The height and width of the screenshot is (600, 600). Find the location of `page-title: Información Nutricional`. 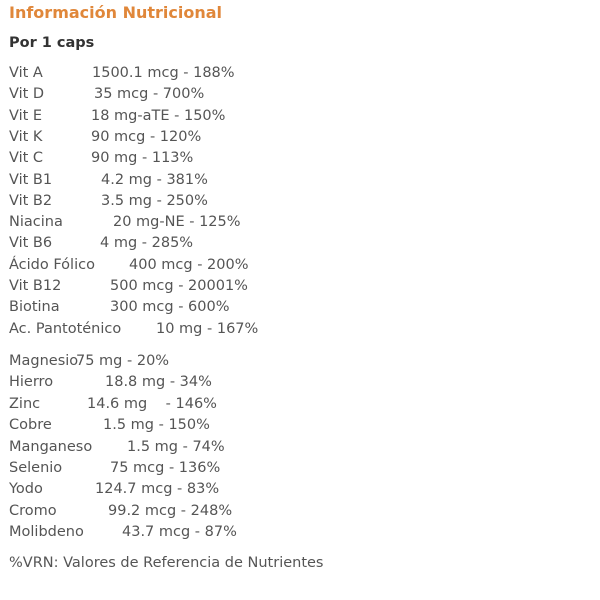

page-title: Información Nutricional is located at coordinates (116, 12).